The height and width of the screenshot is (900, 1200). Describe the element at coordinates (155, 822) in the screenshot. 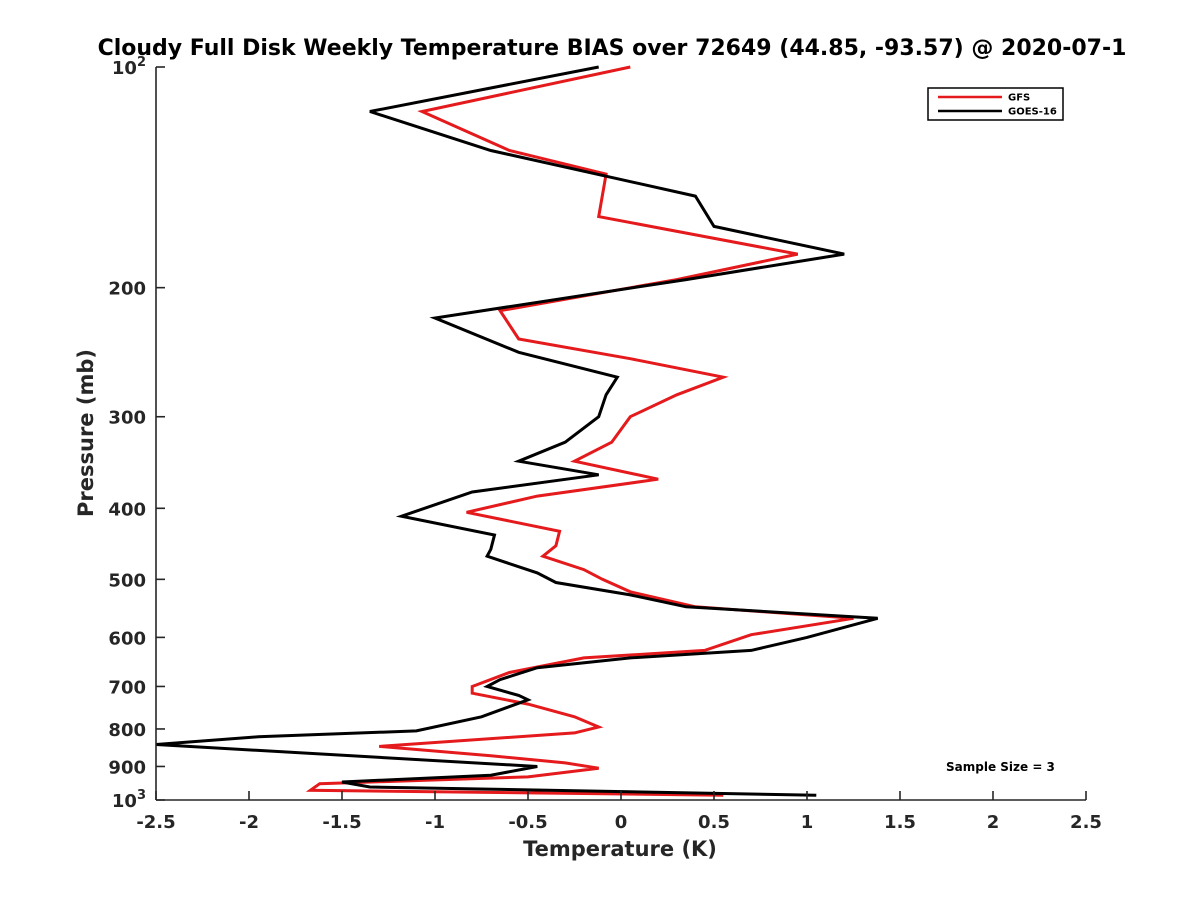

I see `x-tick-label: -2.5` at that location.